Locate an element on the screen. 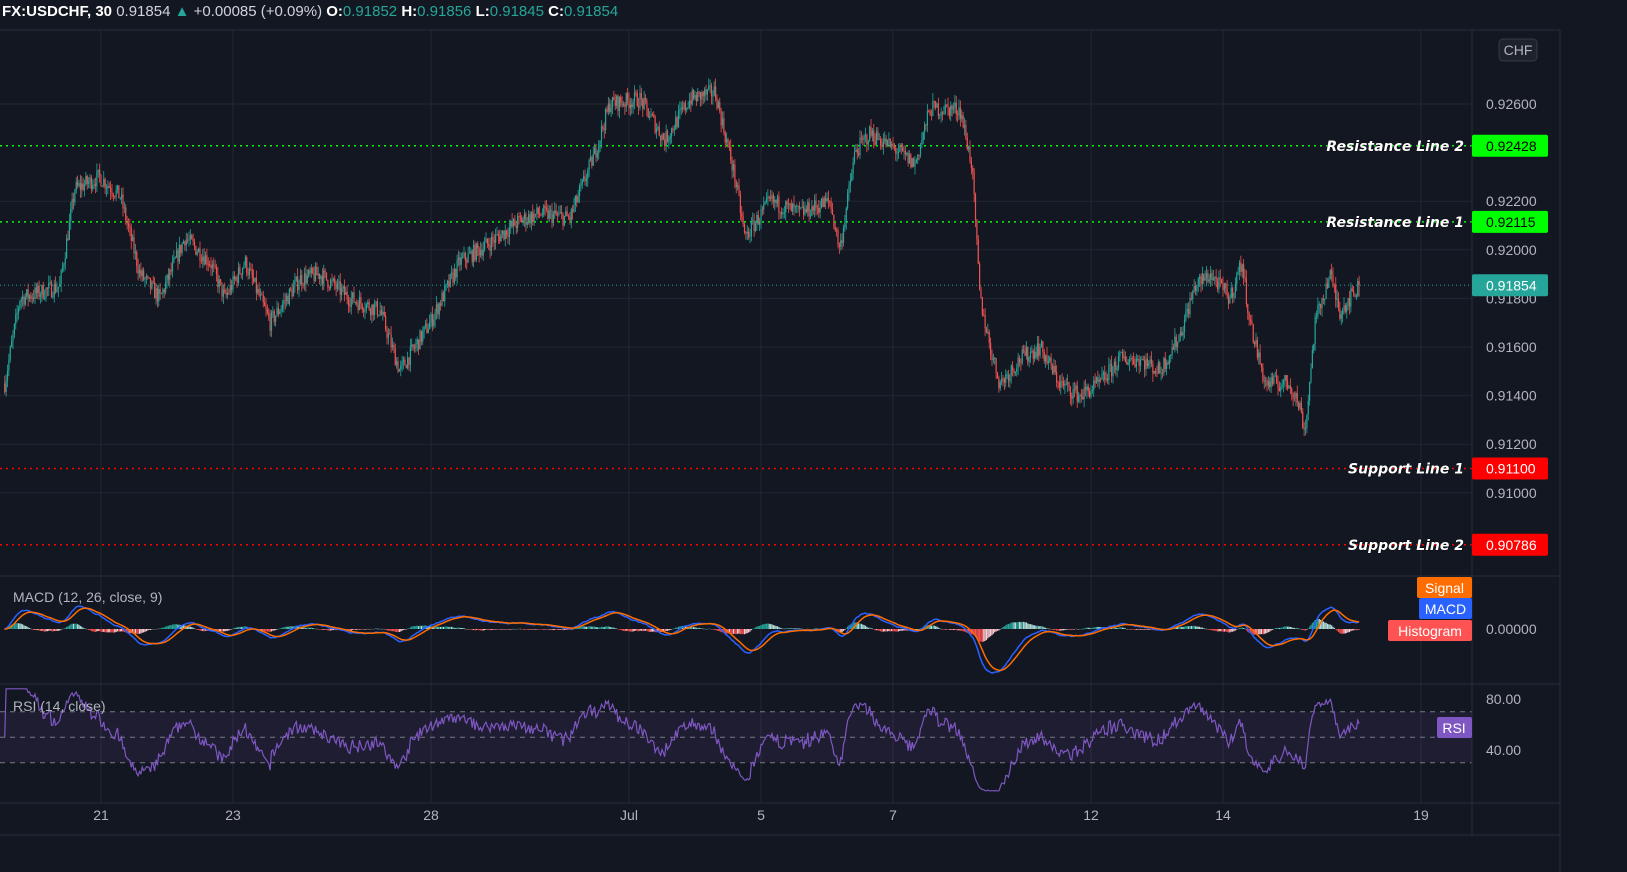 This screenshot has height=872, width=1627. level-price: 0.90786 is located at coordinates (1511, 545).